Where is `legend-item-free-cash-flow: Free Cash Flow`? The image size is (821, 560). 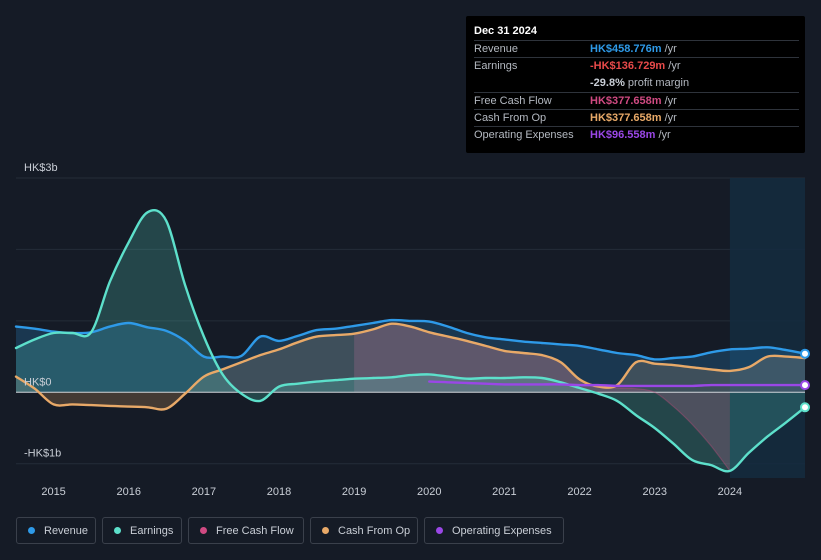 legend-item-free-cash-flow: Free Cash Flow is located at coordinates (246, 530).